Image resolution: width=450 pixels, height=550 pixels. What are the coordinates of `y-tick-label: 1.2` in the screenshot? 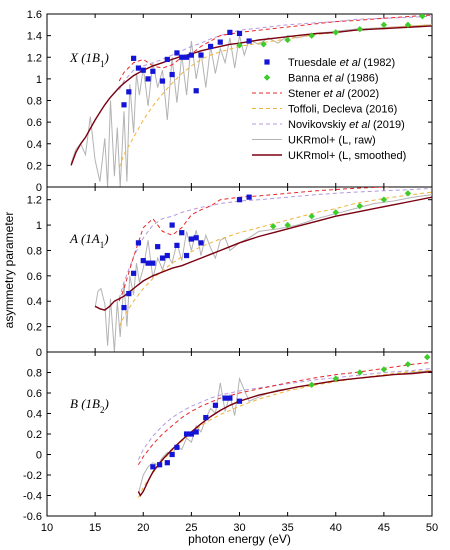 It's located at (34, 201).